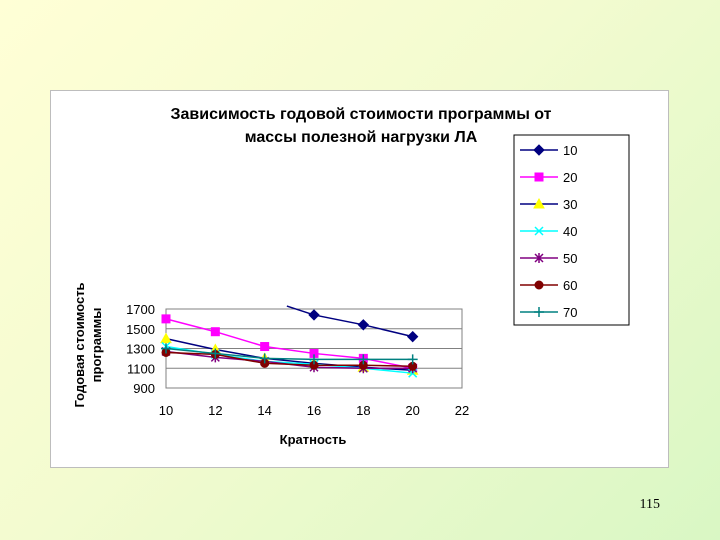 The width and height of the screenshot is (720, 540). What do you see at coordinates (144, 388) in the screenshot?
I see `y-tick-label: 900` at bounding box center [144, 388].